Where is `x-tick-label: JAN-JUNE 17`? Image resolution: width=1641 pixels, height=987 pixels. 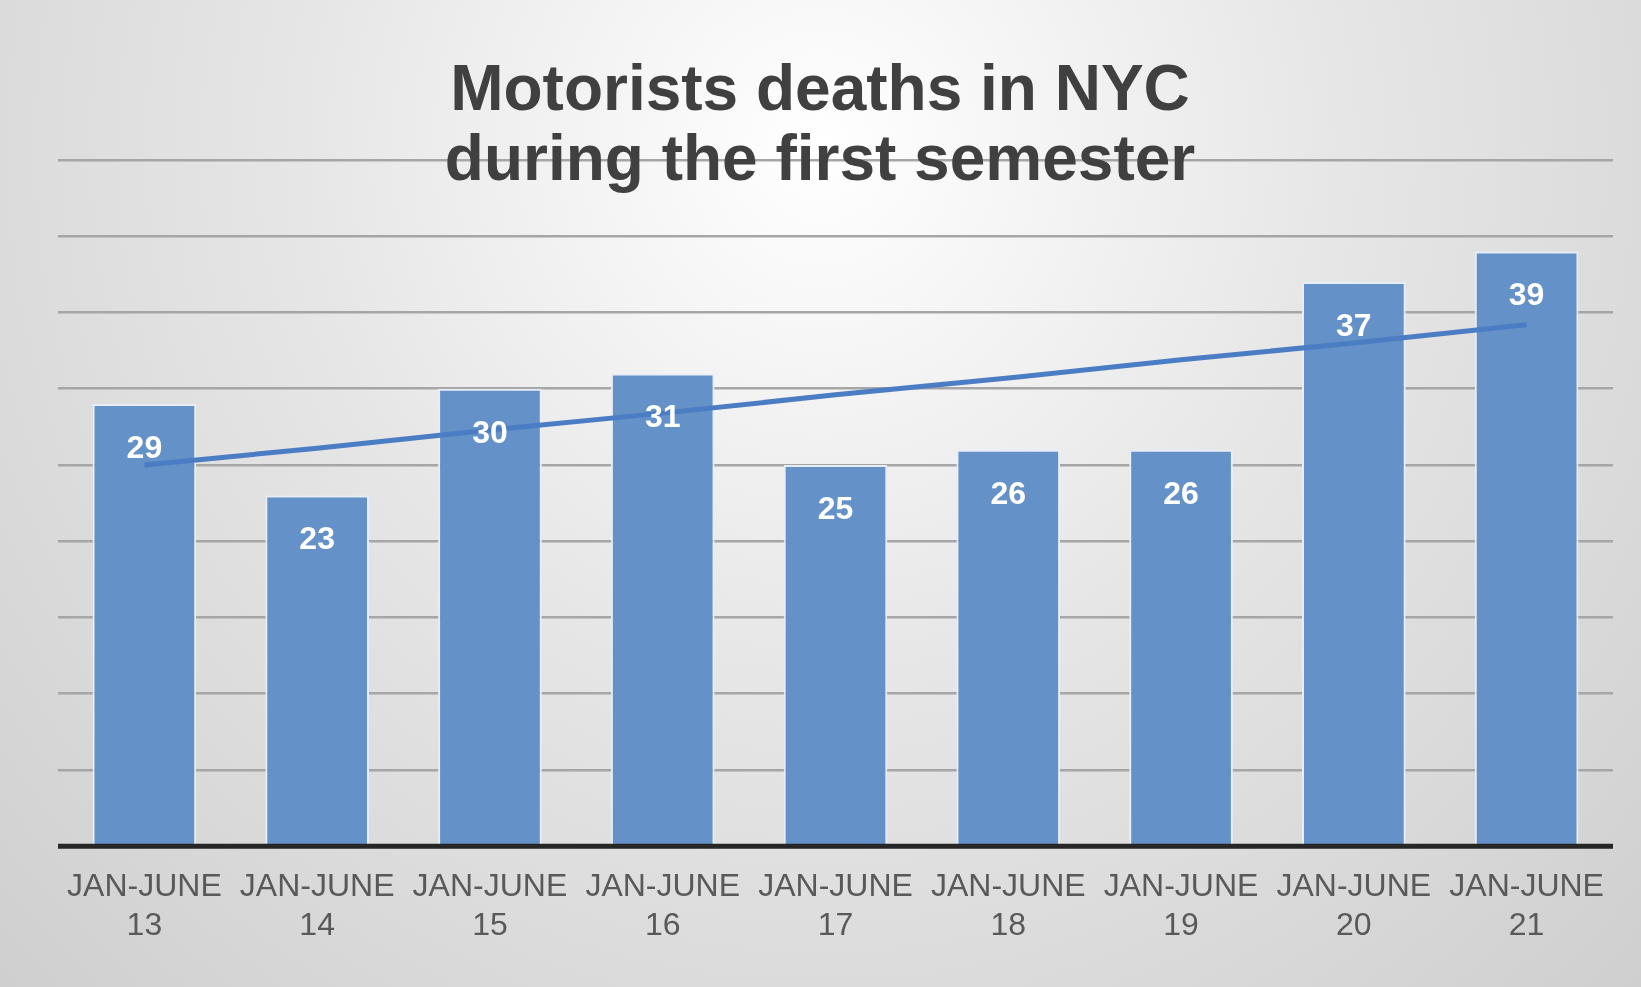 x-tick-label: JAN-JUNE 17 is located at coordinates (835, 904).